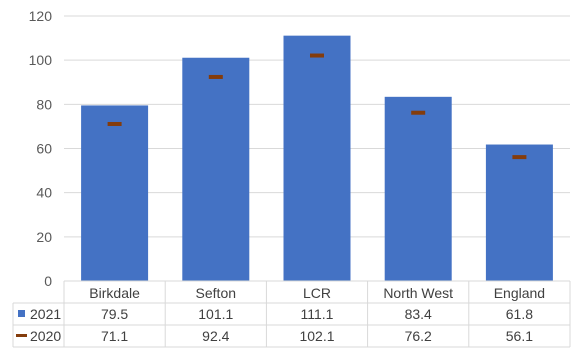 This screenshot has height=349, width=573. Describe the element at coordinates (317, 314) in the screenshot. I see `table-cell: 111.1` at that location.